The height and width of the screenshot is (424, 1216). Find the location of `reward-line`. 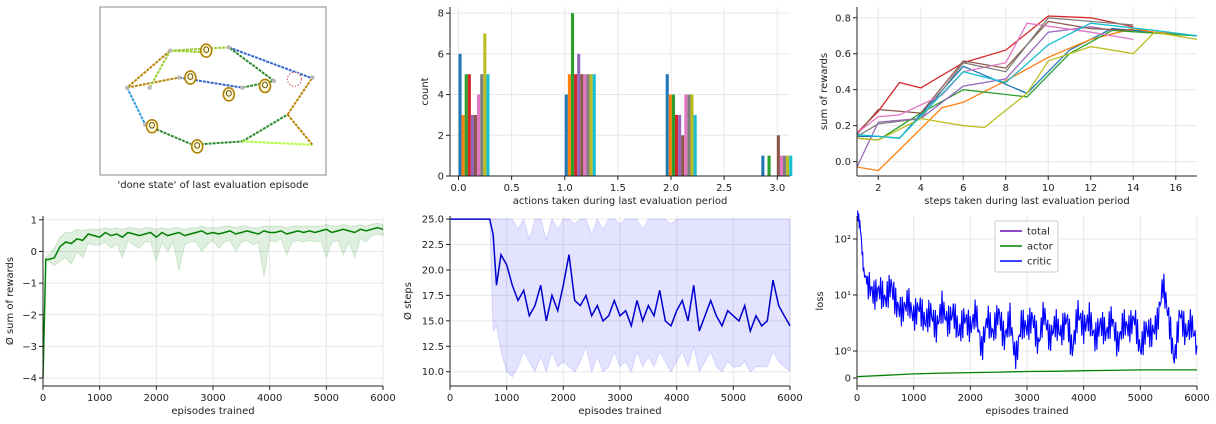

reward-line is located at coordinates (213, 302).